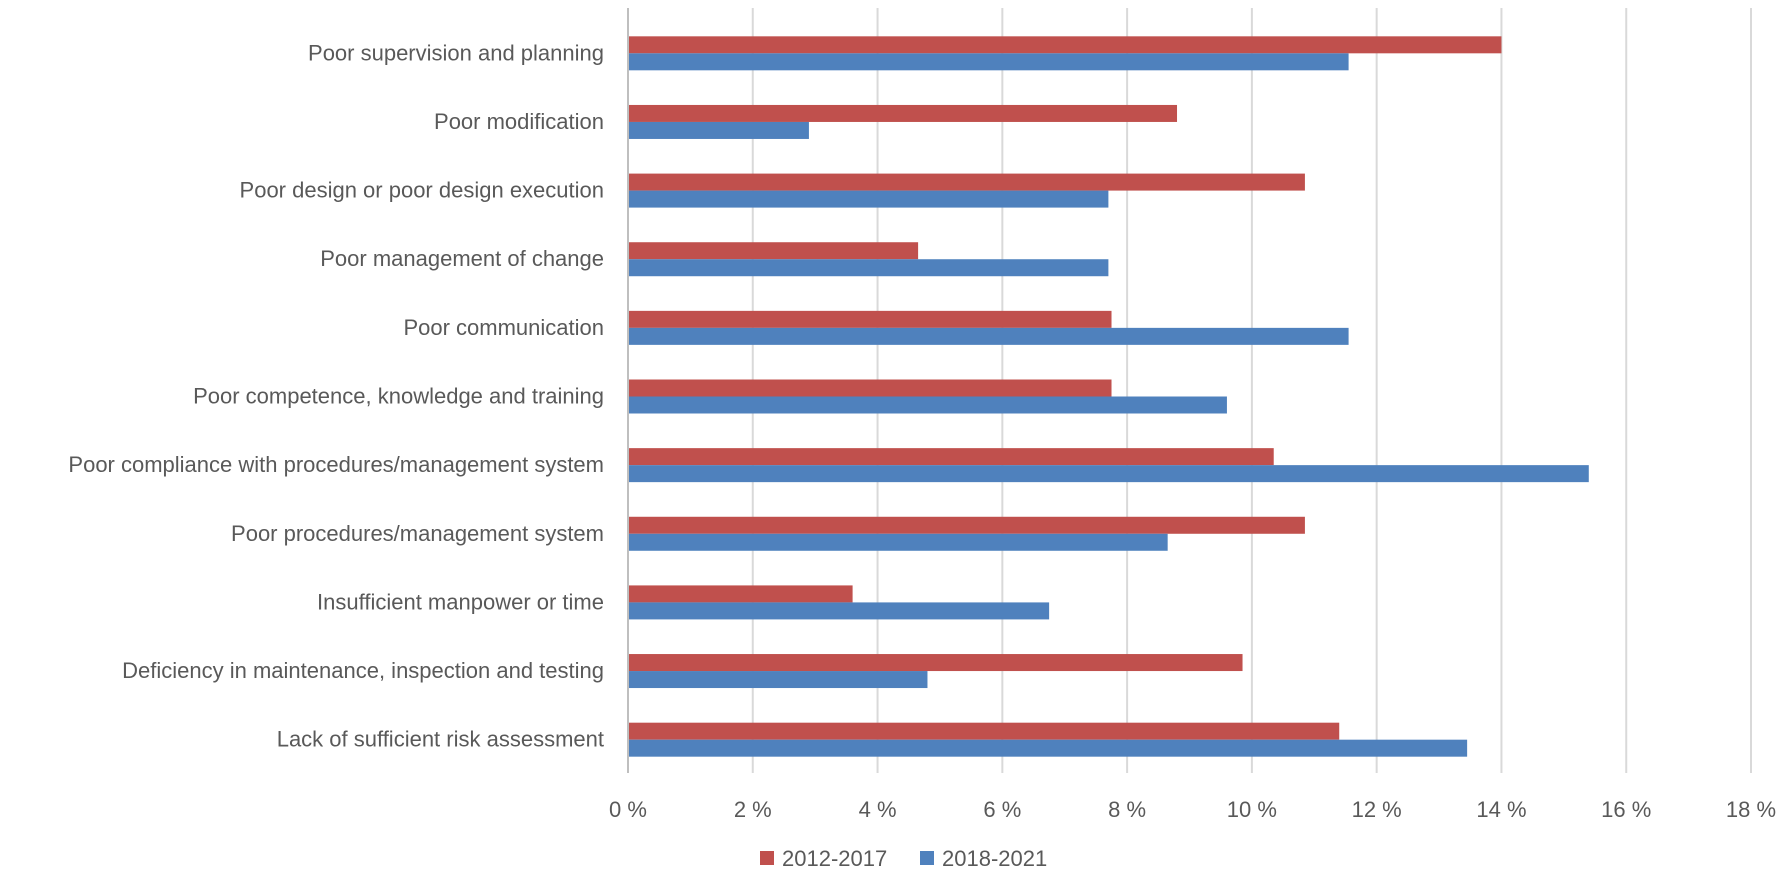 The image size is (1785, 876). What do you see at coordinates (460, 601) in the screenshot?
I see `category-label: Insufficient manpower or time` at bounding box center [460, 601].